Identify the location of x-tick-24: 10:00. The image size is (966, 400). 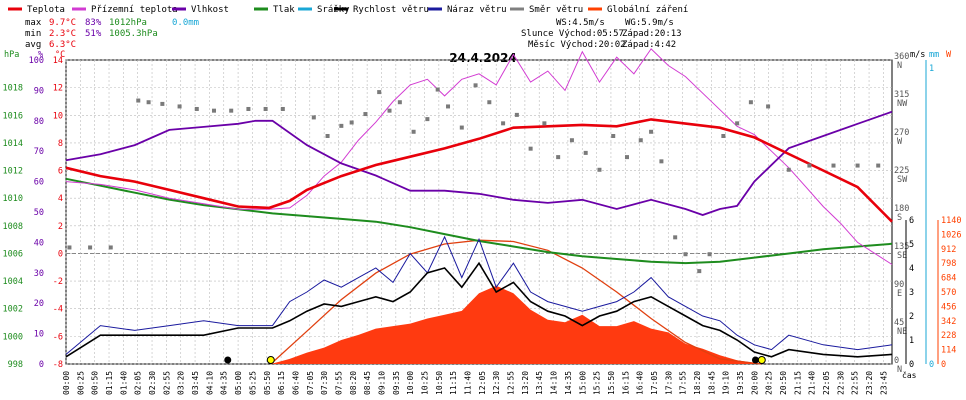
(410, 383).